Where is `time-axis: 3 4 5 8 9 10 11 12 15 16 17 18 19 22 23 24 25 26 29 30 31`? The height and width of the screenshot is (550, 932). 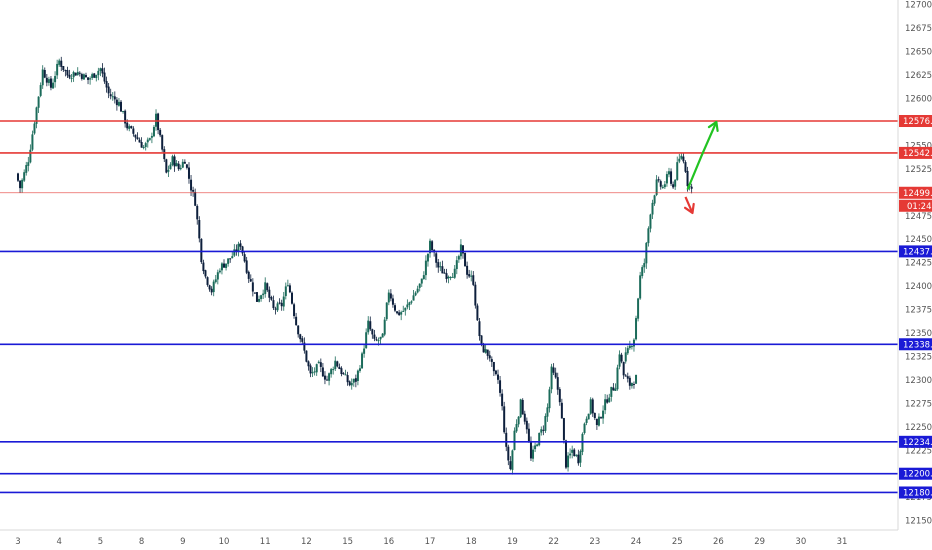 time-axis: 3 4 5 8 9 10 11 12 15 16 17 18 19 22 23 24 25 26 29 30 31 is located at coordinates (431, 542).